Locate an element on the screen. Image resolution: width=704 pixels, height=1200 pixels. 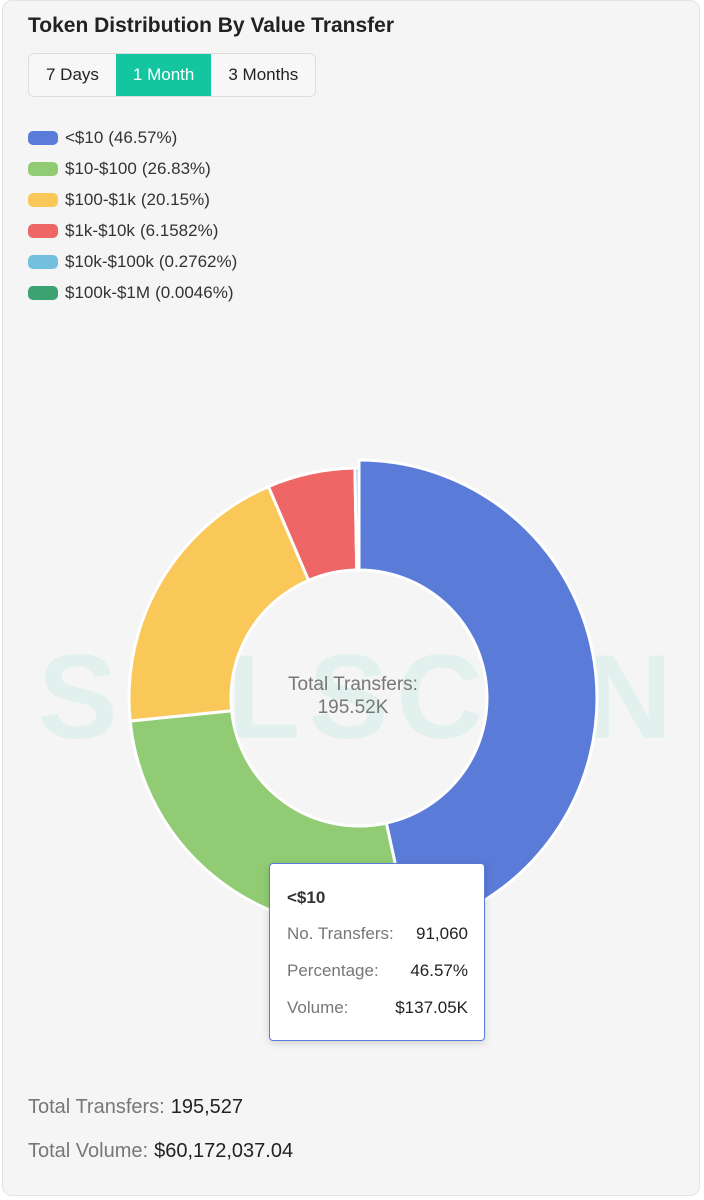
legend-value: (26.83%) is located at coordinates (176, 168).